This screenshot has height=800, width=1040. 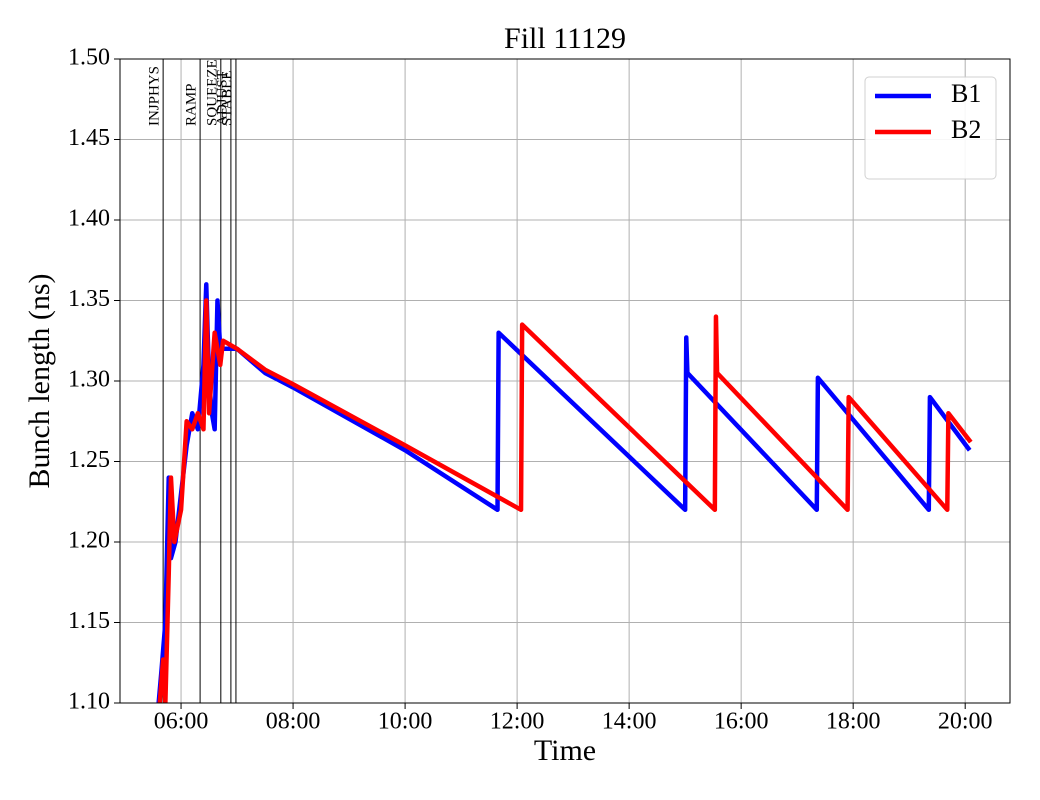 I want to click on phase-label: SQUEEZE, so click(x=212, y=92).